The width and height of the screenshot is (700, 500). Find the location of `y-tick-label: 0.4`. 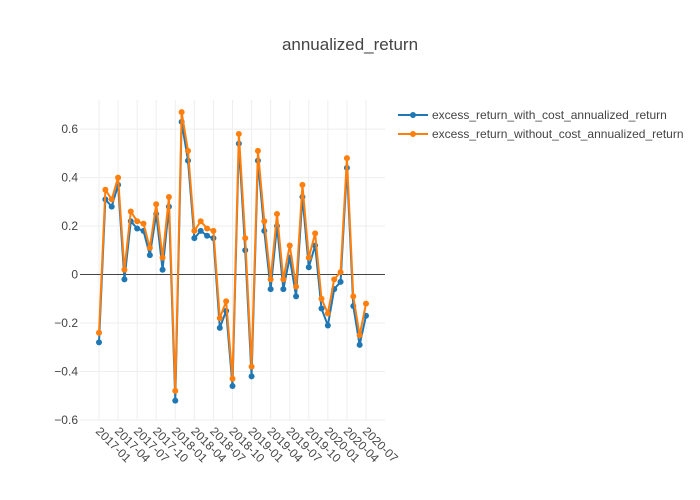

y-tick-label: 0.4 is located at coordinates (69, 178).